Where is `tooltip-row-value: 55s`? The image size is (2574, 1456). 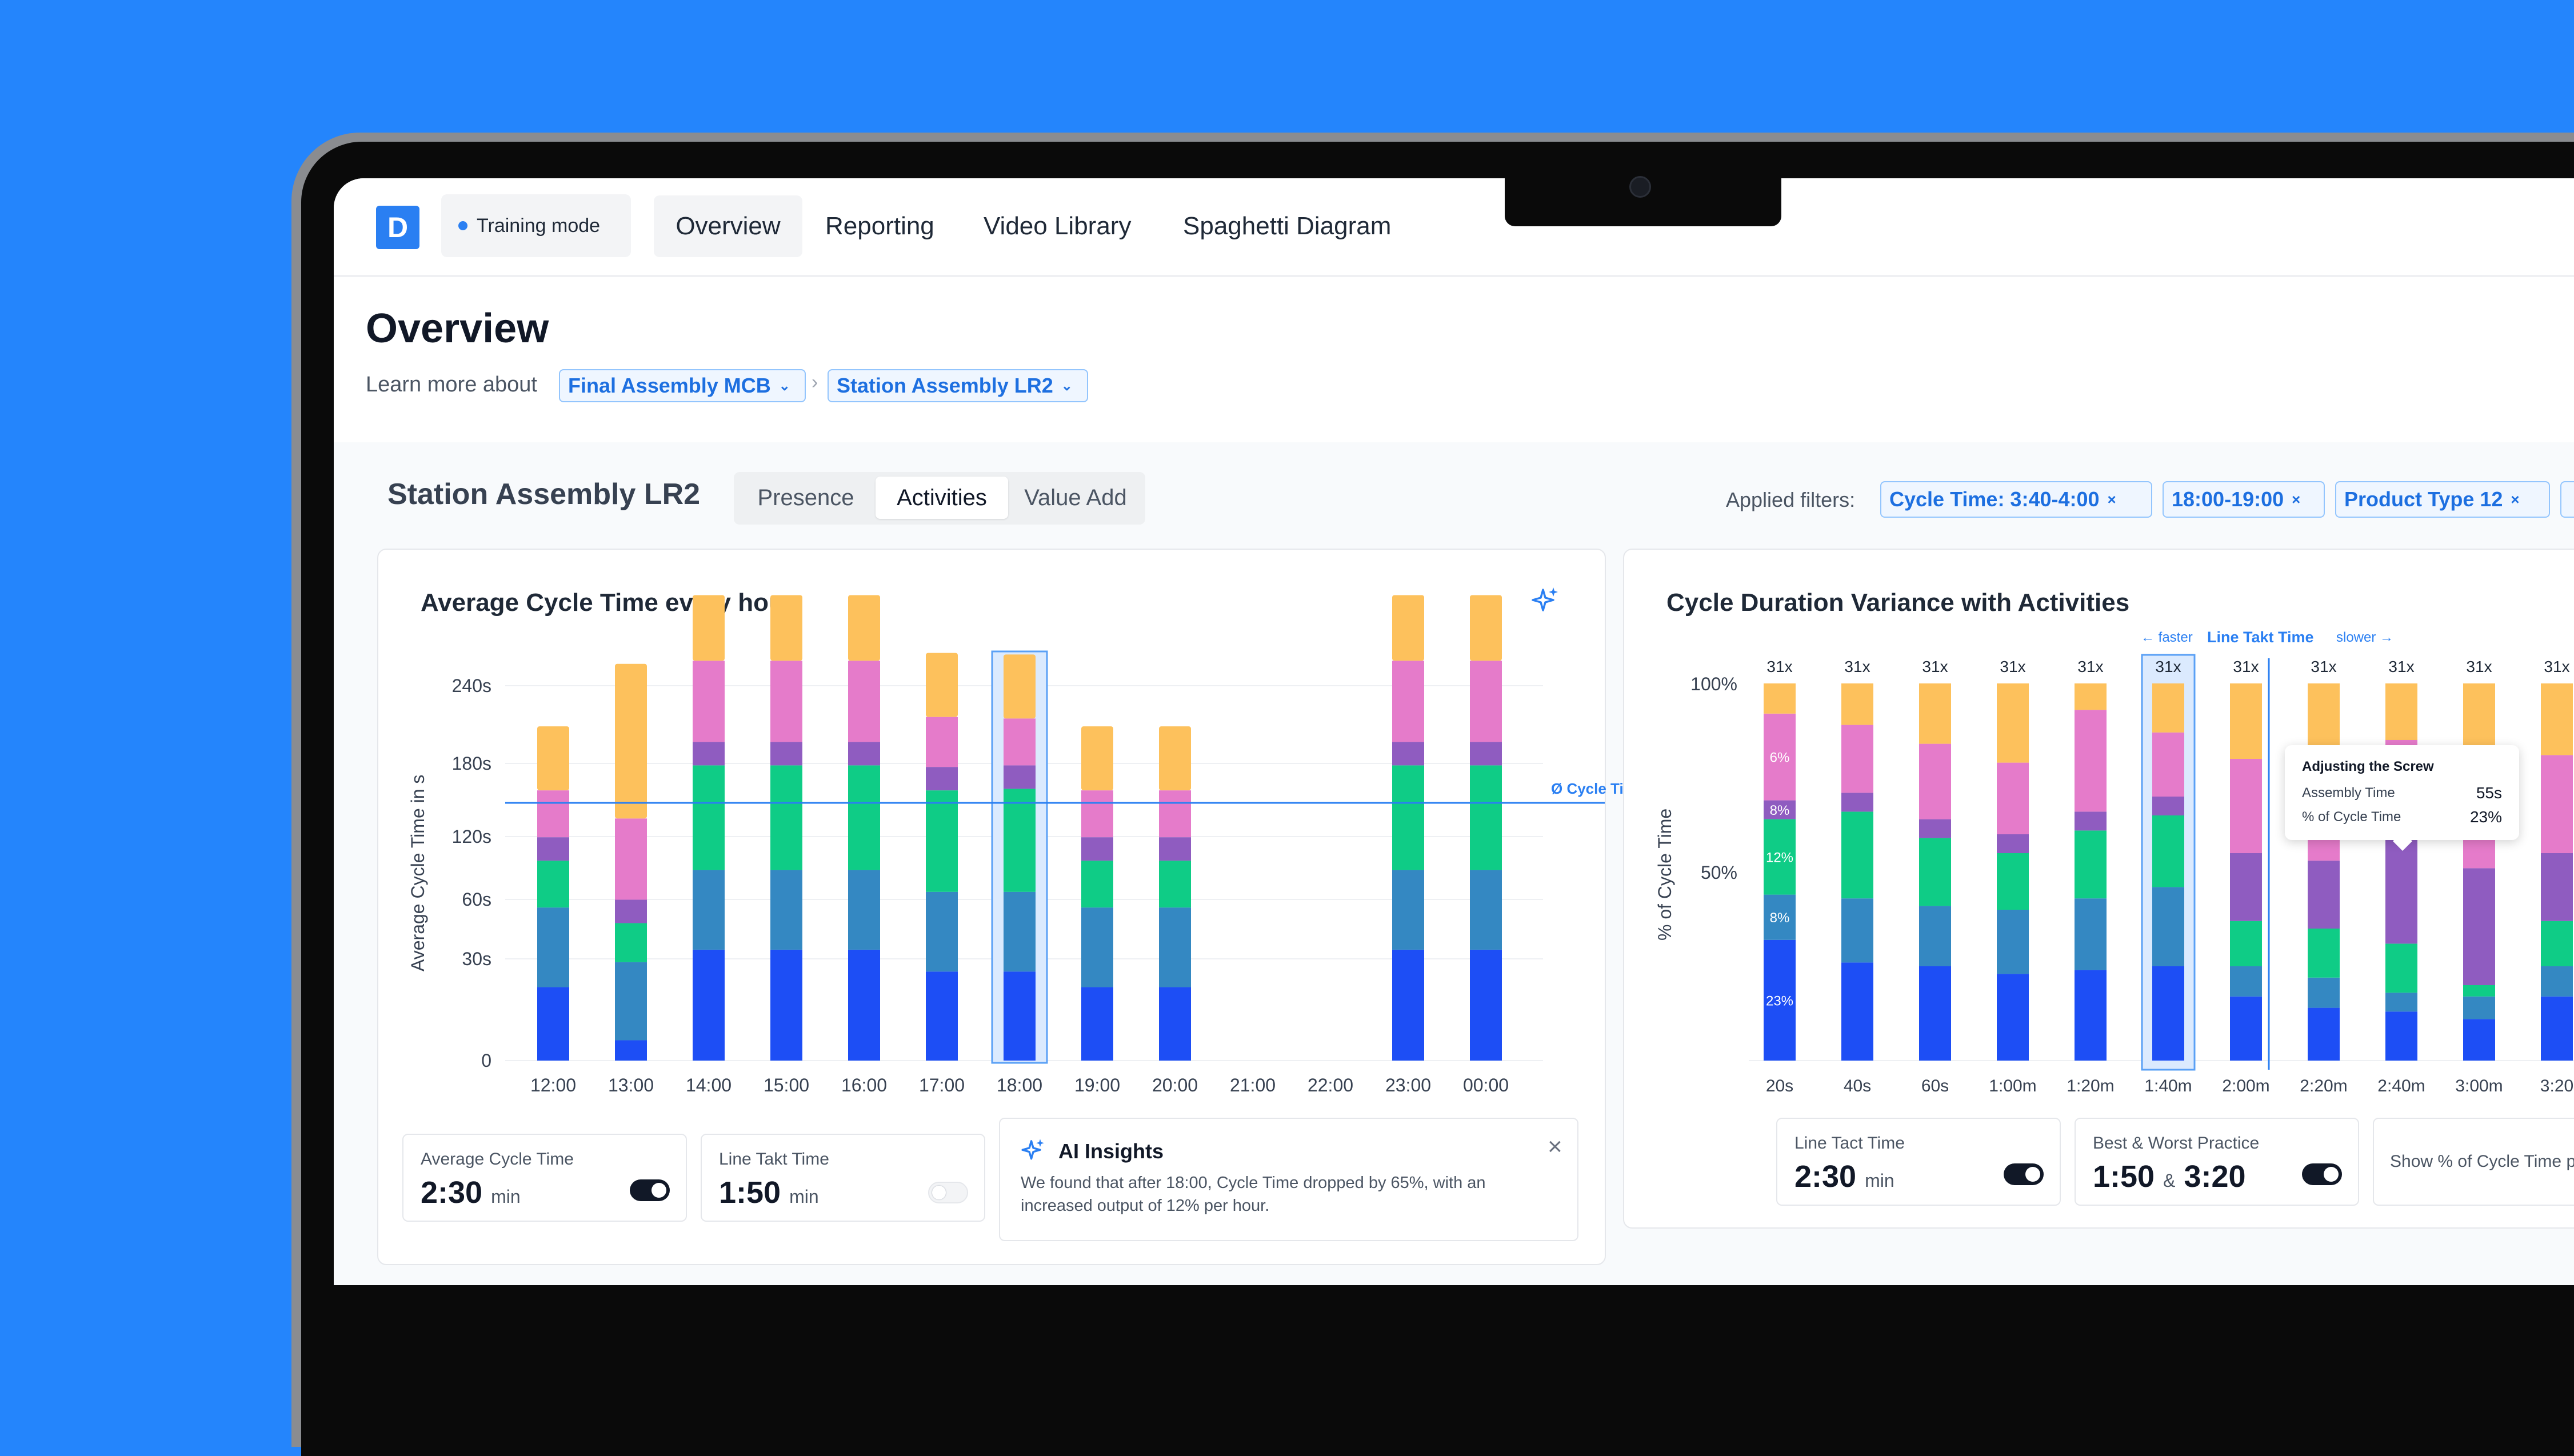 tooltip-row-value: 55s is located at coordinates (2489, 793).